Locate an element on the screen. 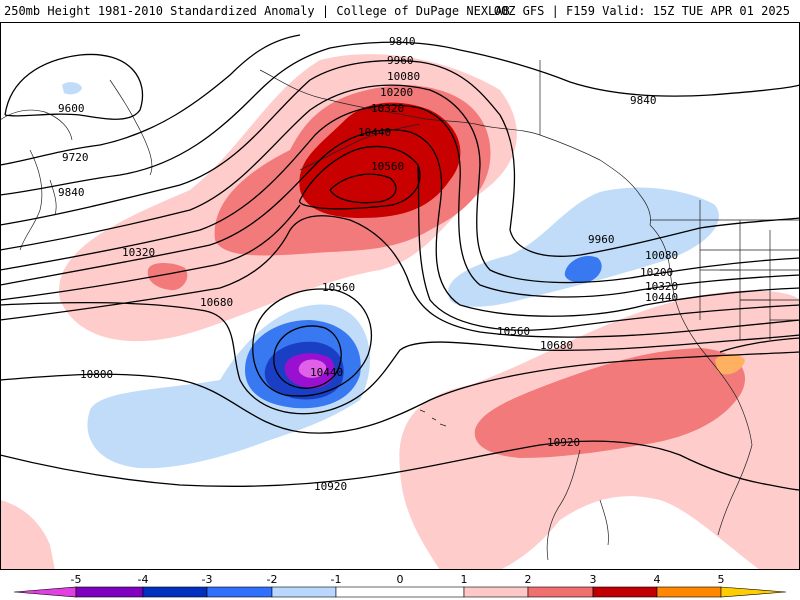 This screenshot has height=600, width=800. state-borders is located at coordinates (735, 270).